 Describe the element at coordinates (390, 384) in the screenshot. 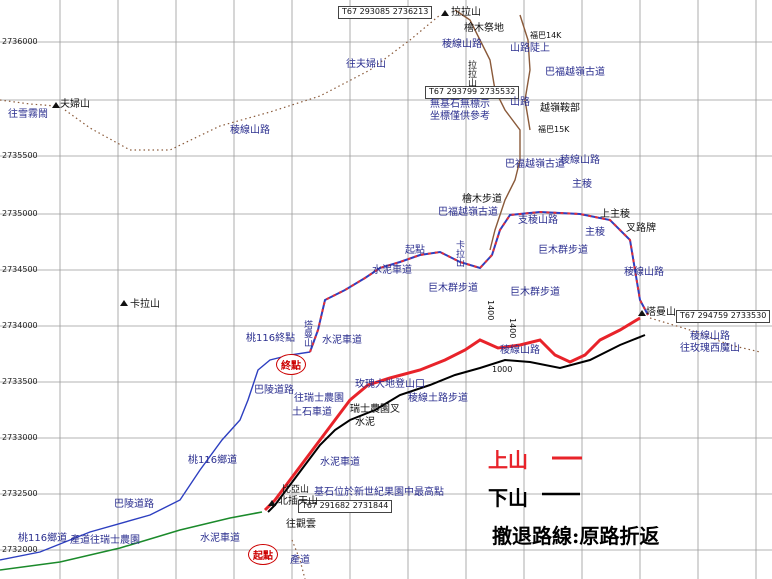

I see `map-label: 玫瑰大地登山口` at that location.